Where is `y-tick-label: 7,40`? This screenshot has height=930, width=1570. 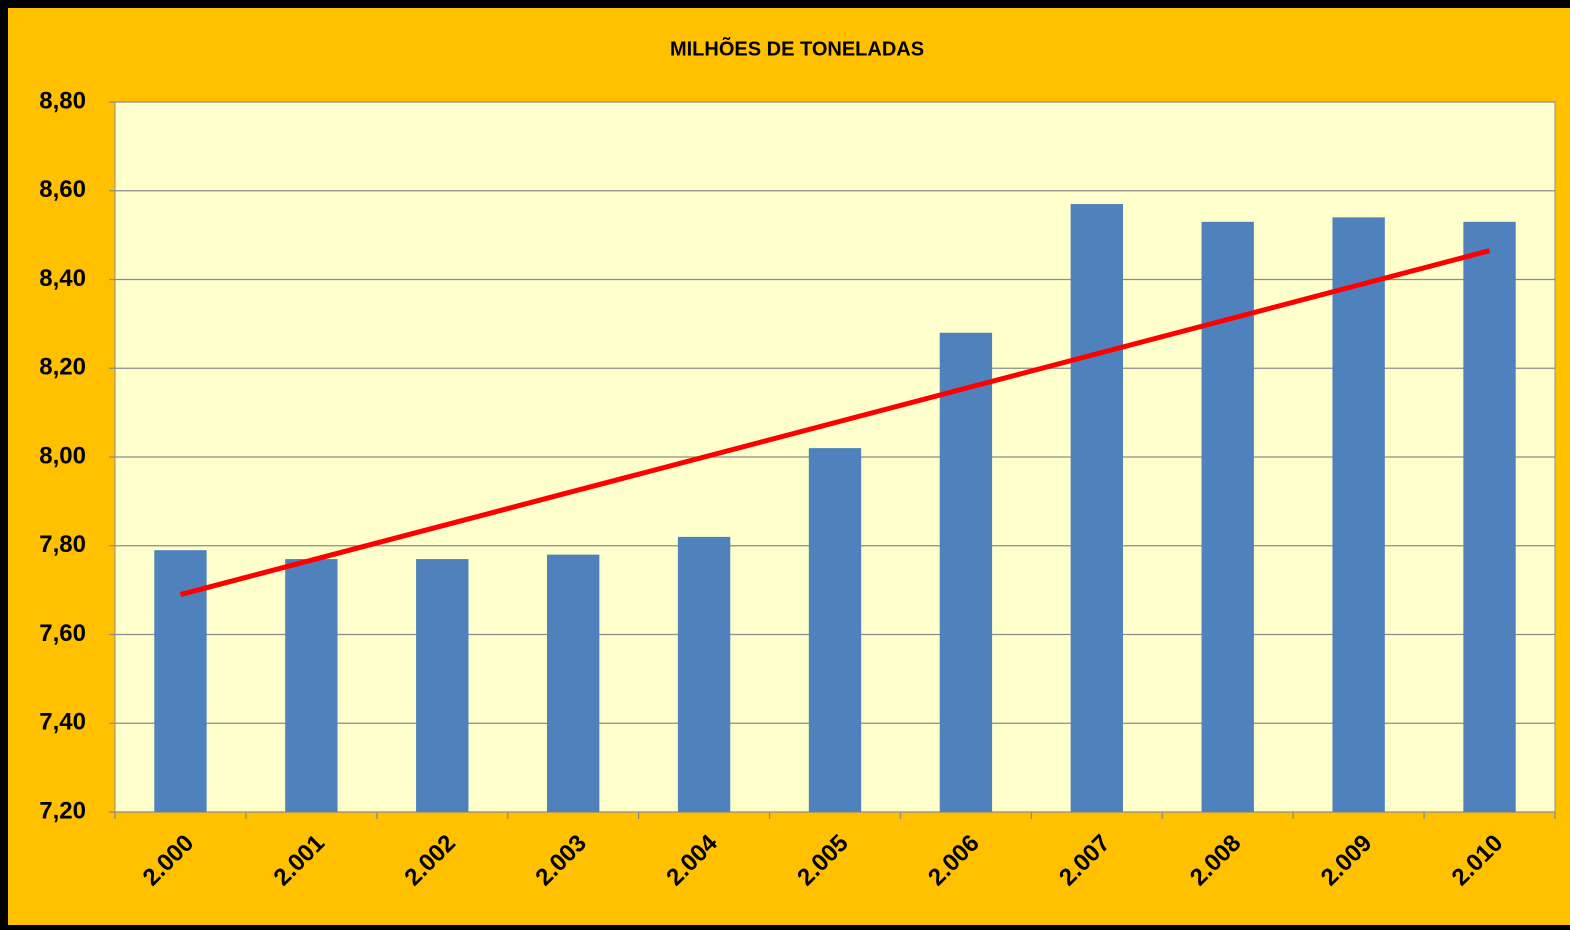
y-tick-label: 7,40 is located at coordinates (62, 722).